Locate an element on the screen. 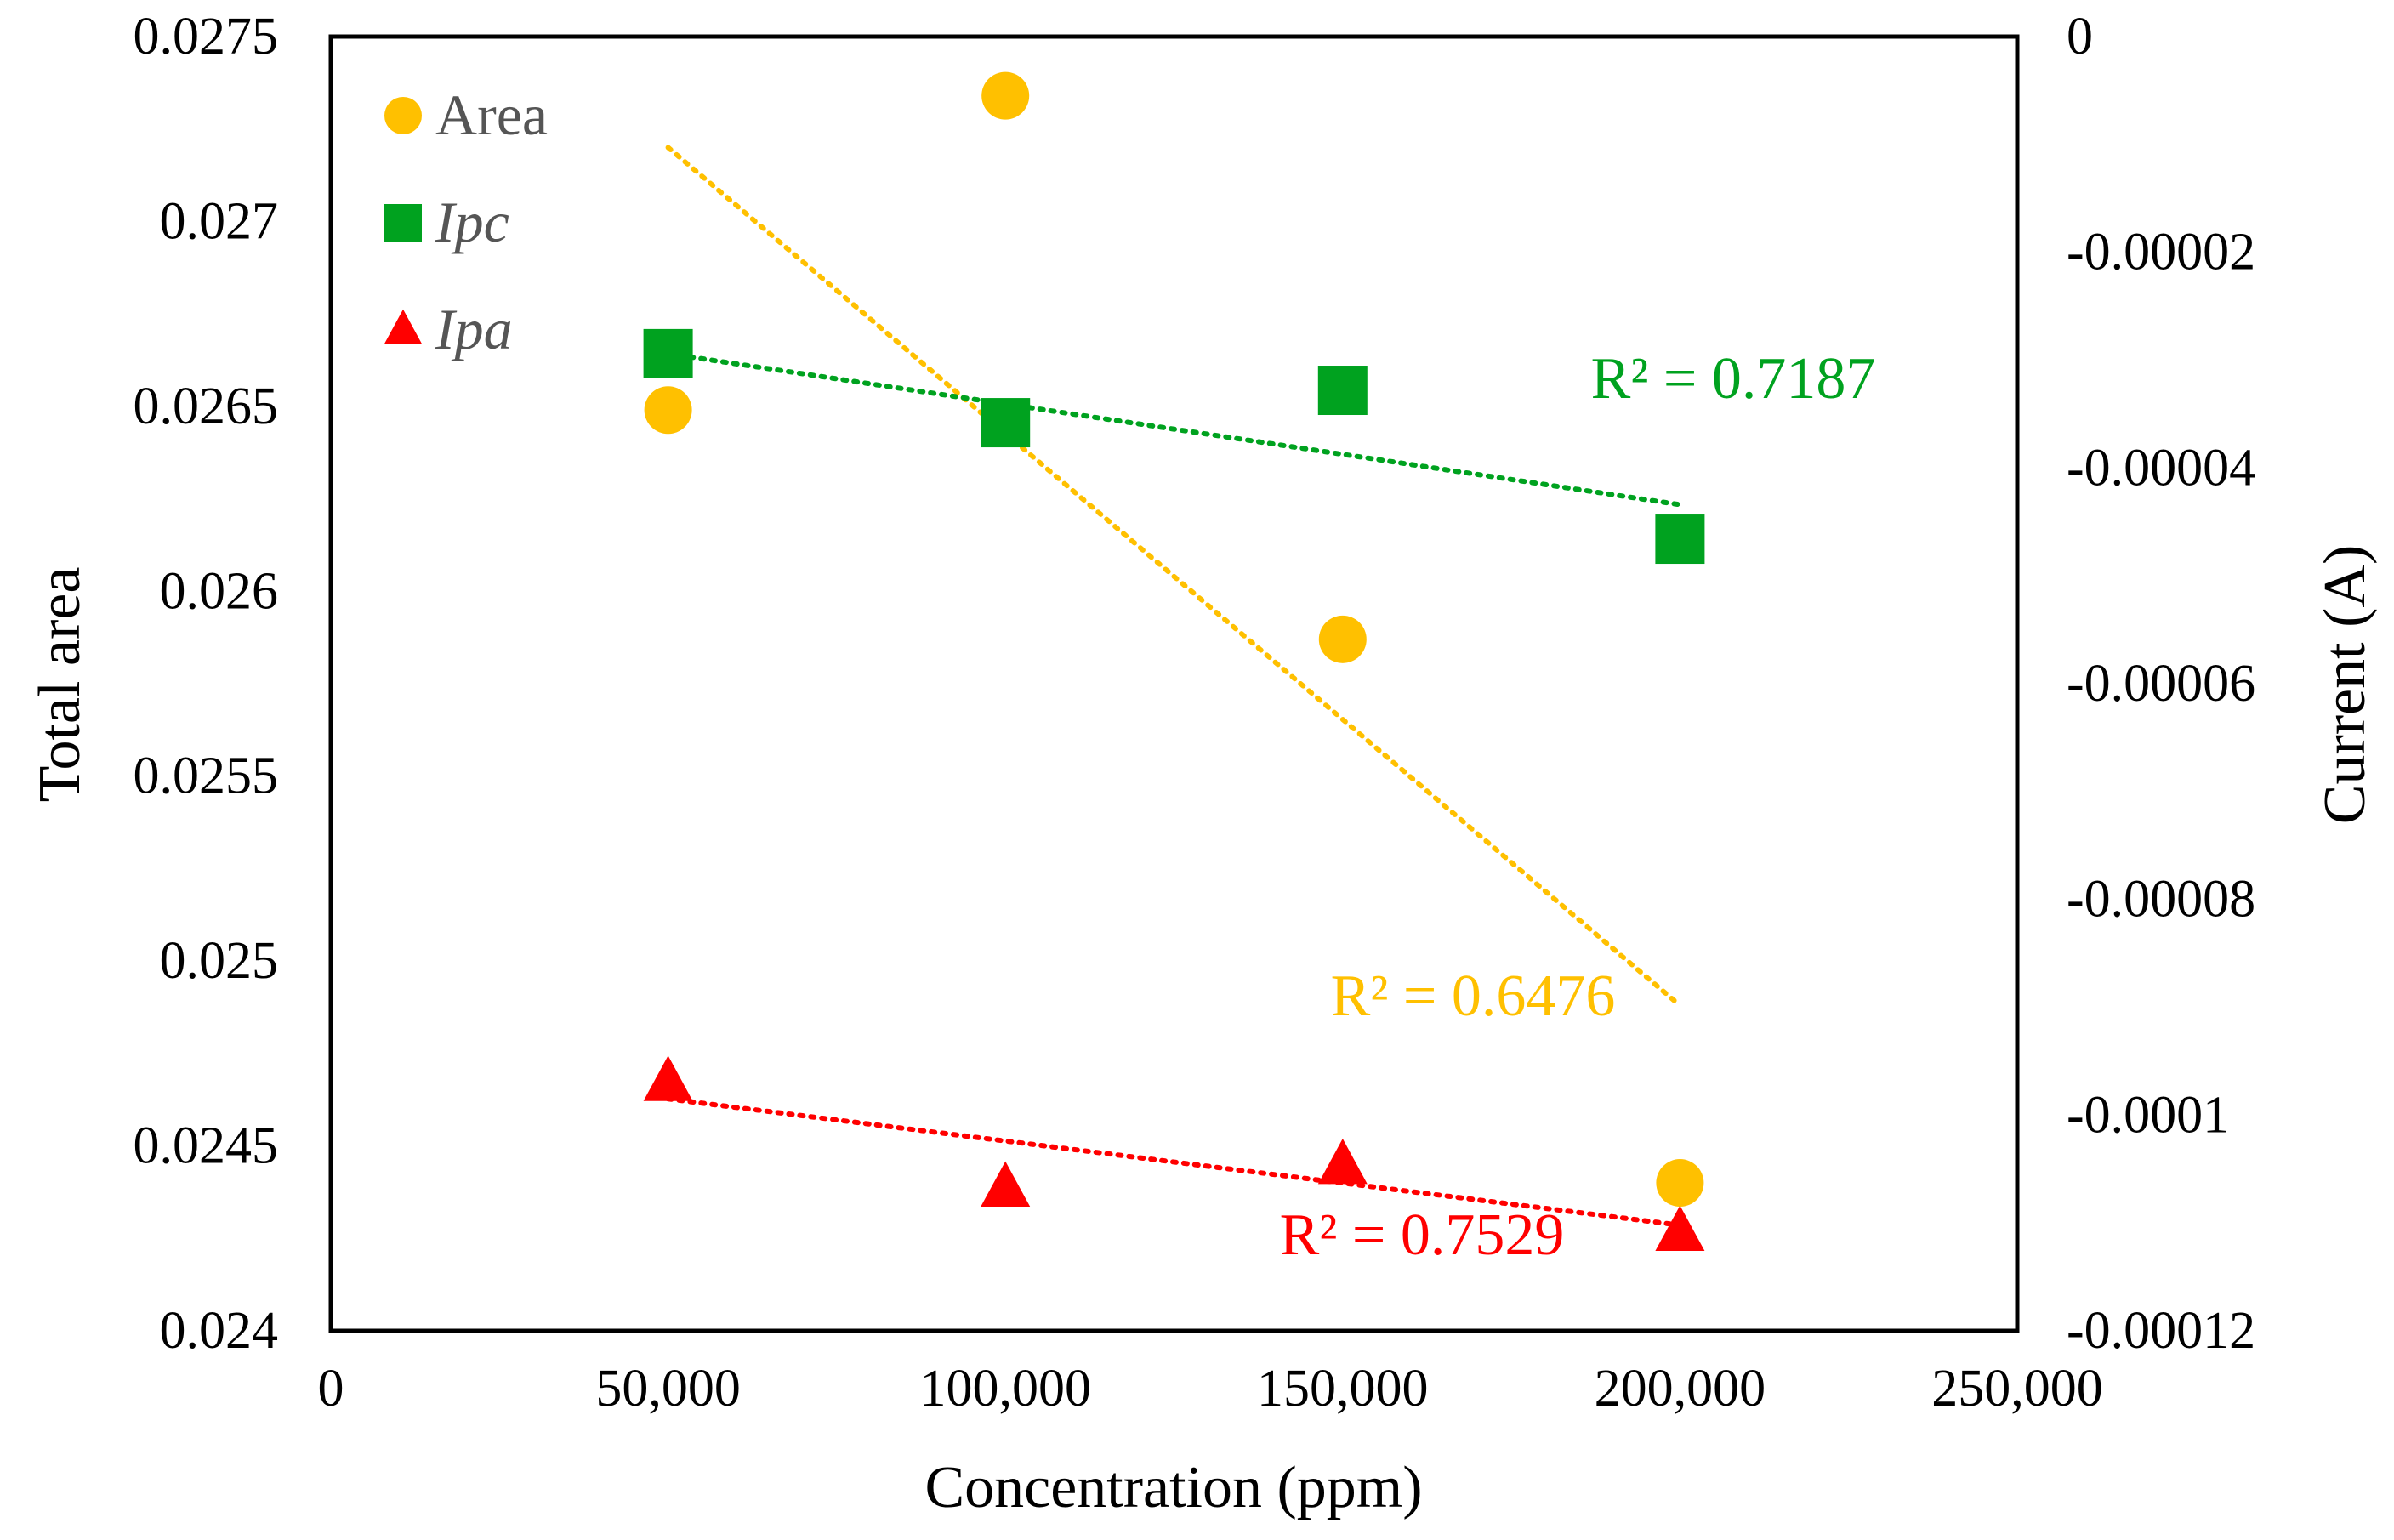  x-axis-title: Concentration (ppm) is located at coordinates (1173, 1487).